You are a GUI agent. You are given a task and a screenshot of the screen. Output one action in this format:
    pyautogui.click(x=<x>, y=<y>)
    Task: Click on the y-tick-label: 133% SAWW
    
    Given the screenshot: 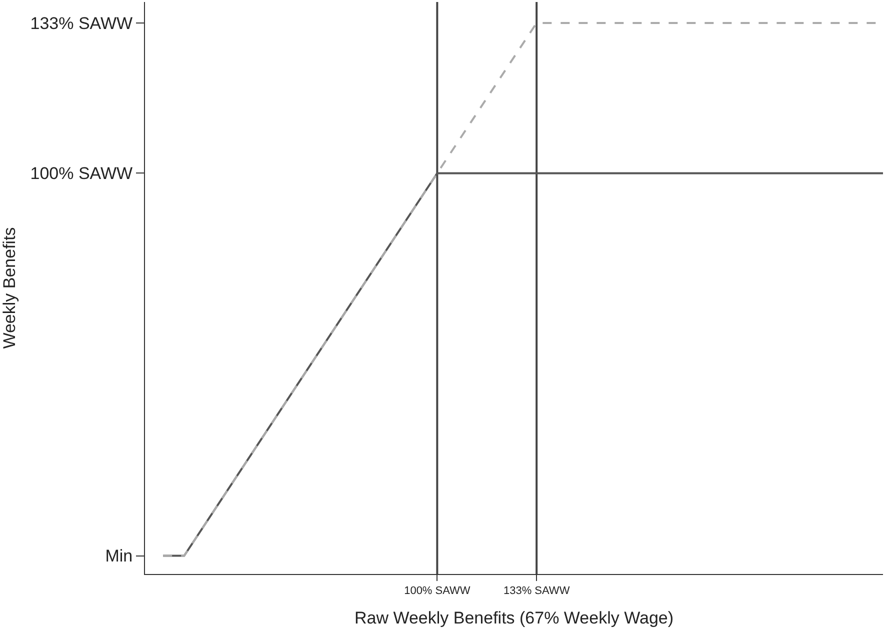 What is the action you would take?
    pyautogui.click(x=81, y=23)
    